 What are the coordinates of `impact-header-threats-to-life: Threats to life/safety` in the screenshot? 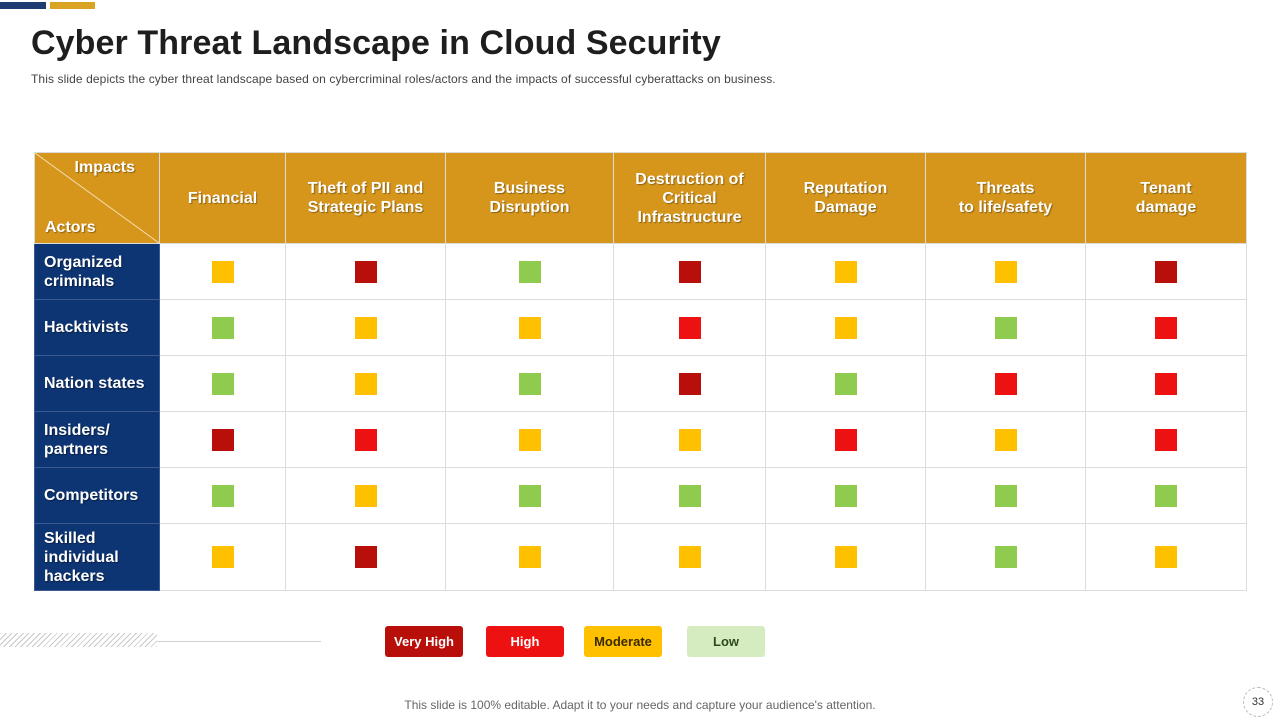 It's located at (1005, 198).